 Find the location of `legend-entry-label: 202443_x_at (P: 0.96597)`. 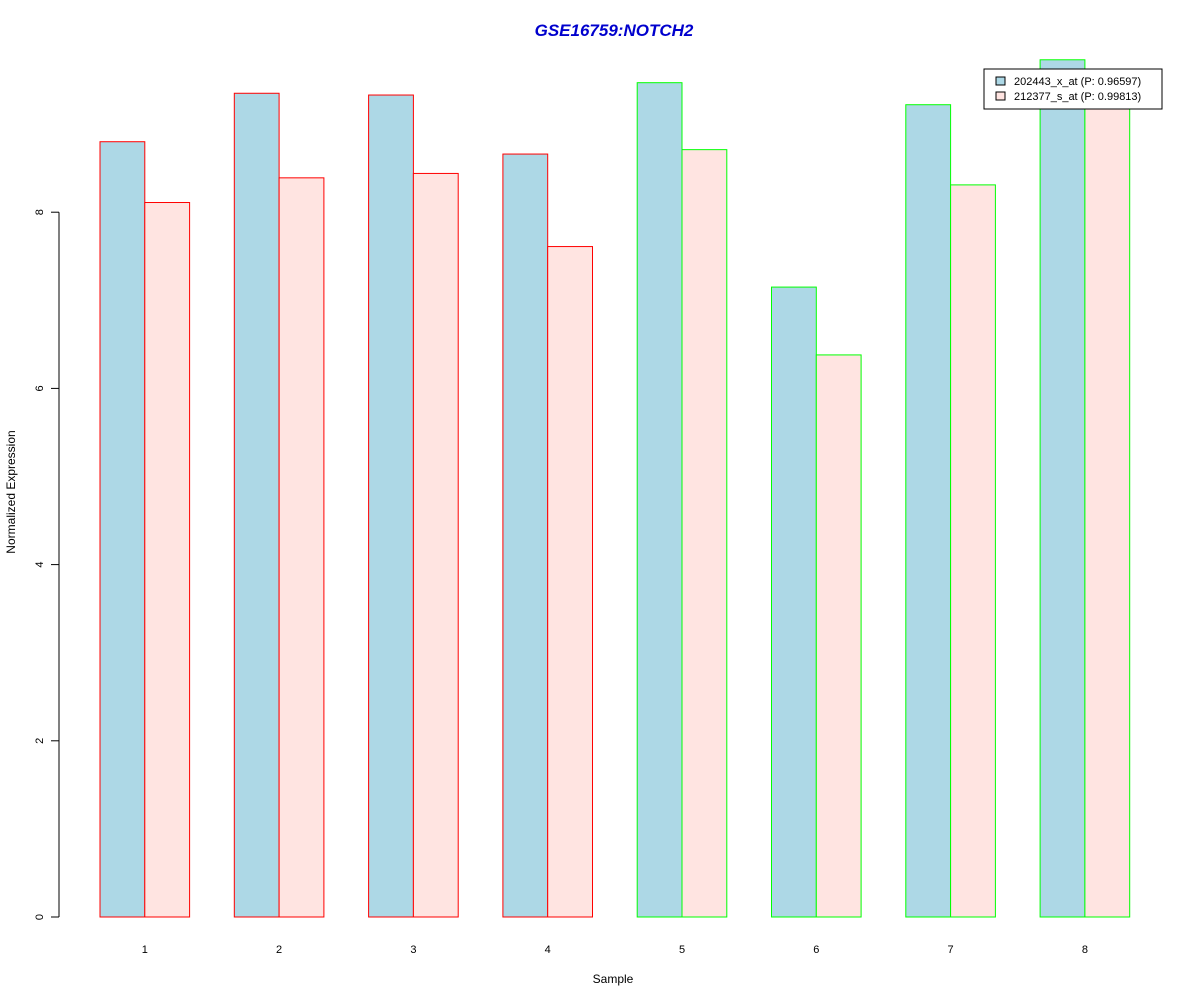

legend-entry-label: 202443_x_at (P: 0.96597) is located at coordinates (1077, 82).